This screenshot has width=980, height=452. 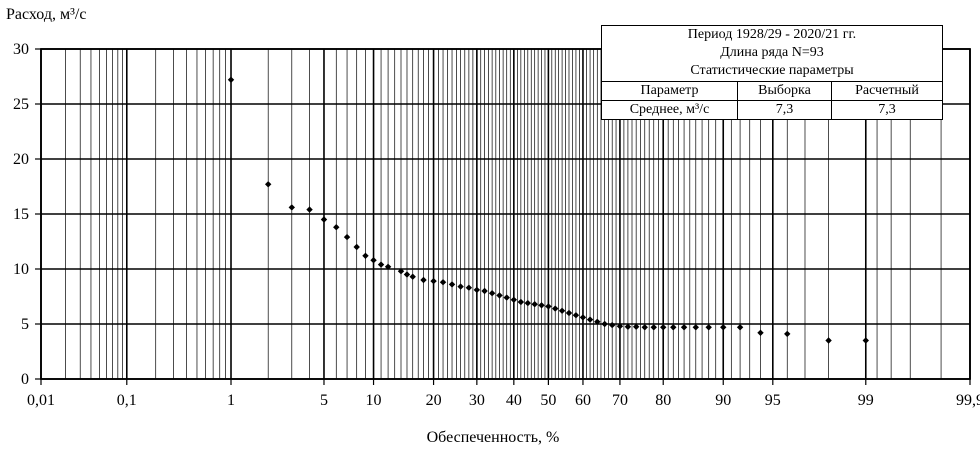 What do you see at coordinates (784, 91) in the screenshot?
I see `legend-header-sample: Выборка` at bounding box center [784, 91].